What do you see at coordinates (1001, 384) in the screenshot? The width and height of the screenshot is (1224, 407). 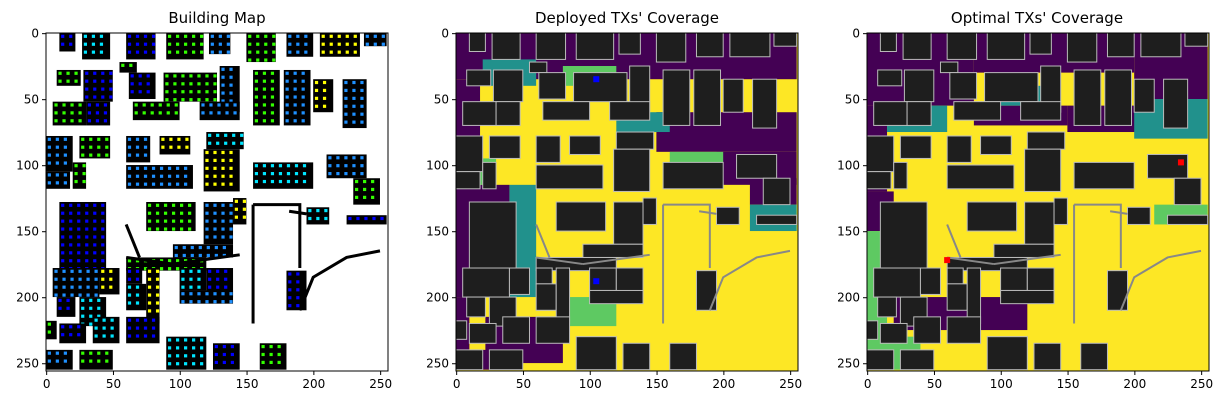 I see `x-tick-label: 100` at bounding box center [1001, 384].